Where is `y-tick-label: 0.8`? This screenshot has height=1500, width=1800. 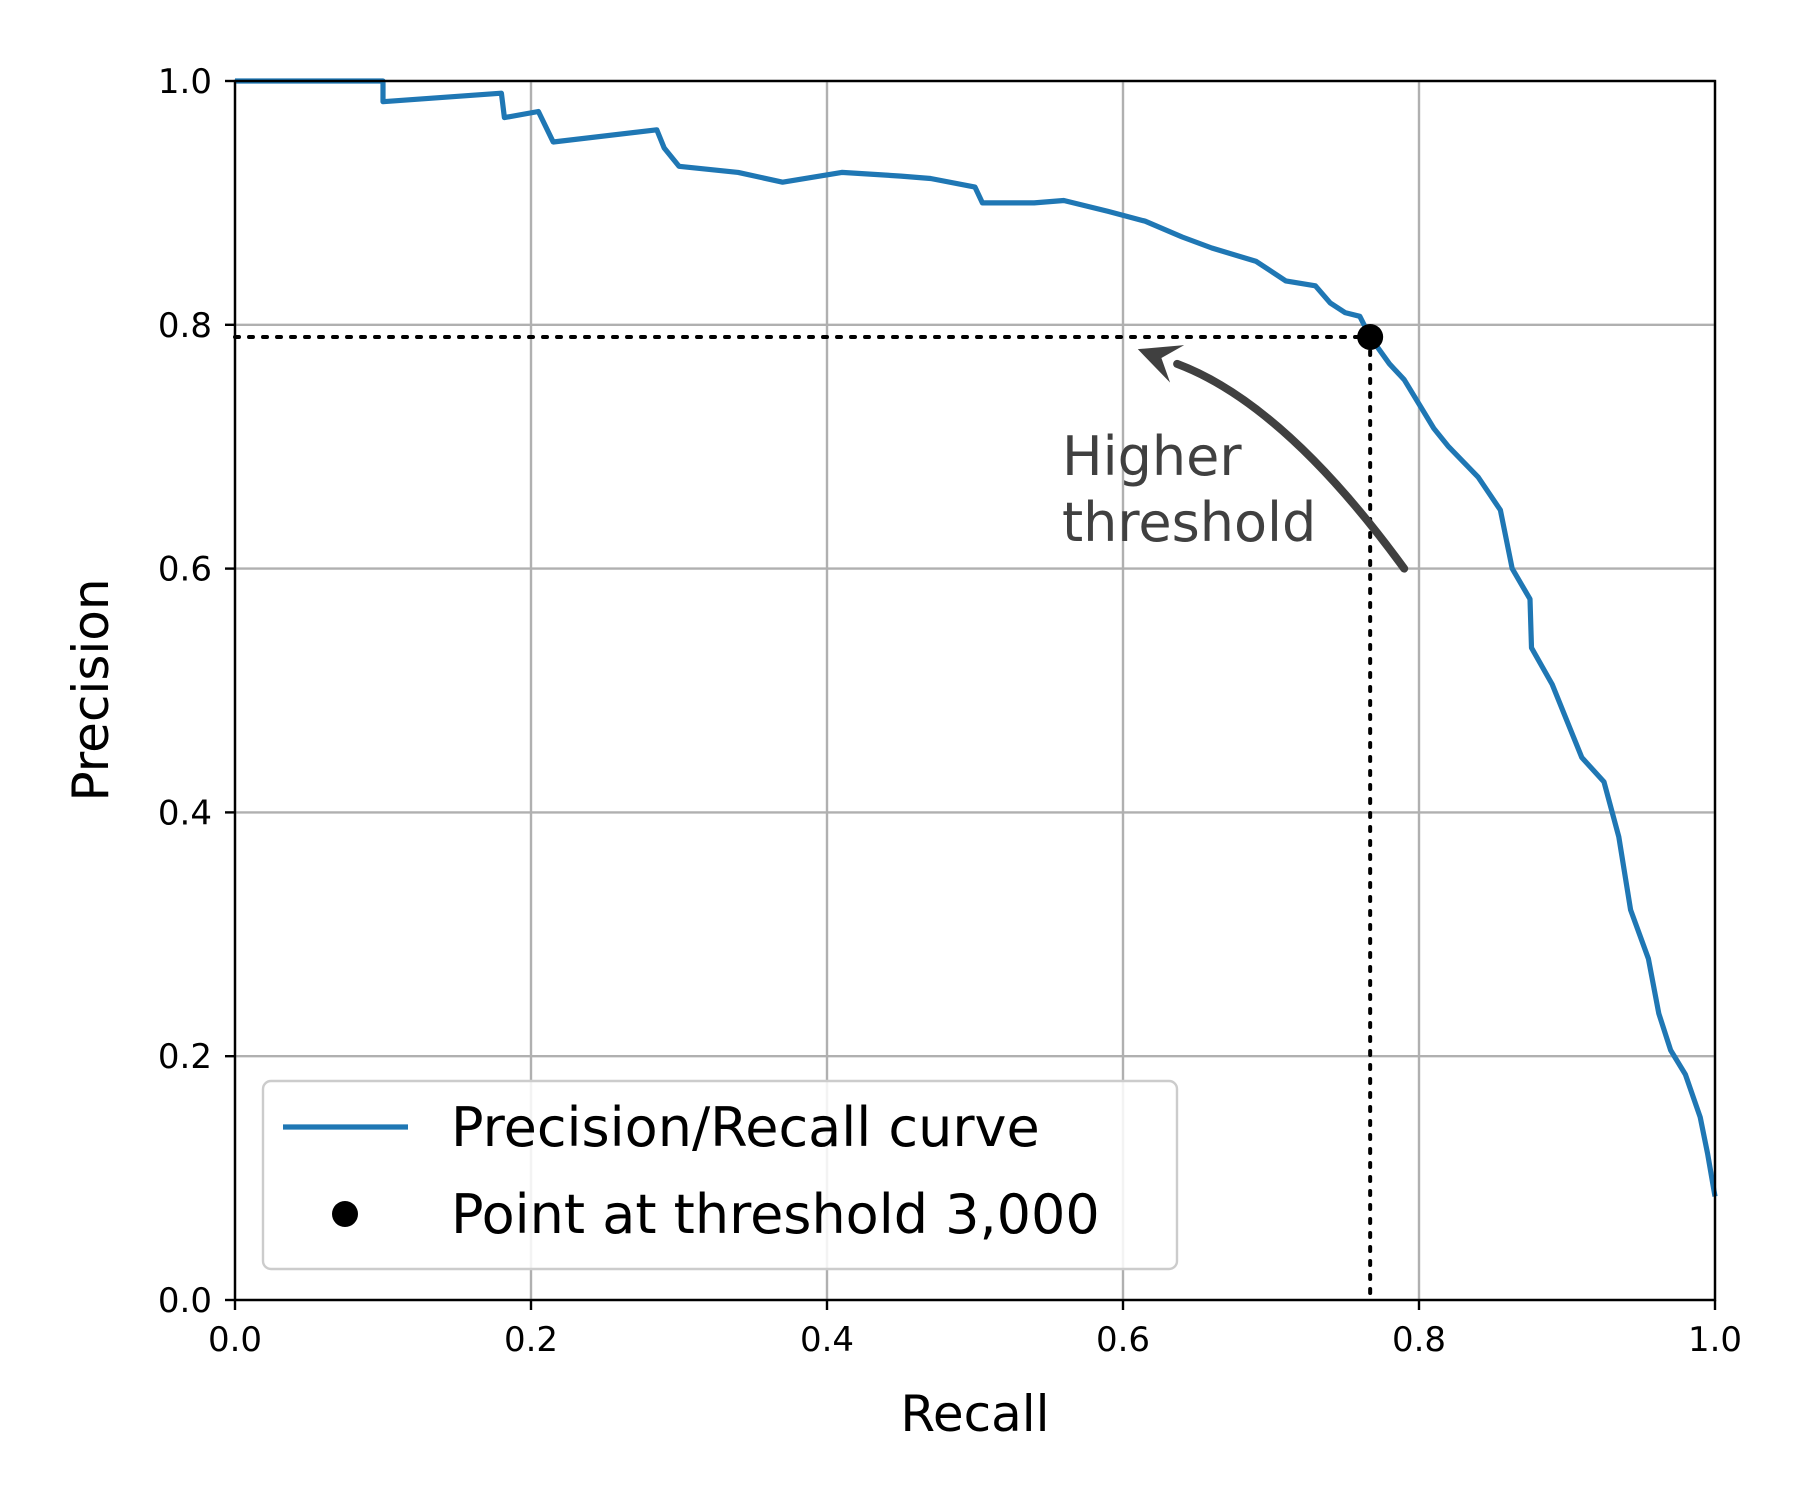 y-tick-label: 0.8 is located at coordinates (185, 326).